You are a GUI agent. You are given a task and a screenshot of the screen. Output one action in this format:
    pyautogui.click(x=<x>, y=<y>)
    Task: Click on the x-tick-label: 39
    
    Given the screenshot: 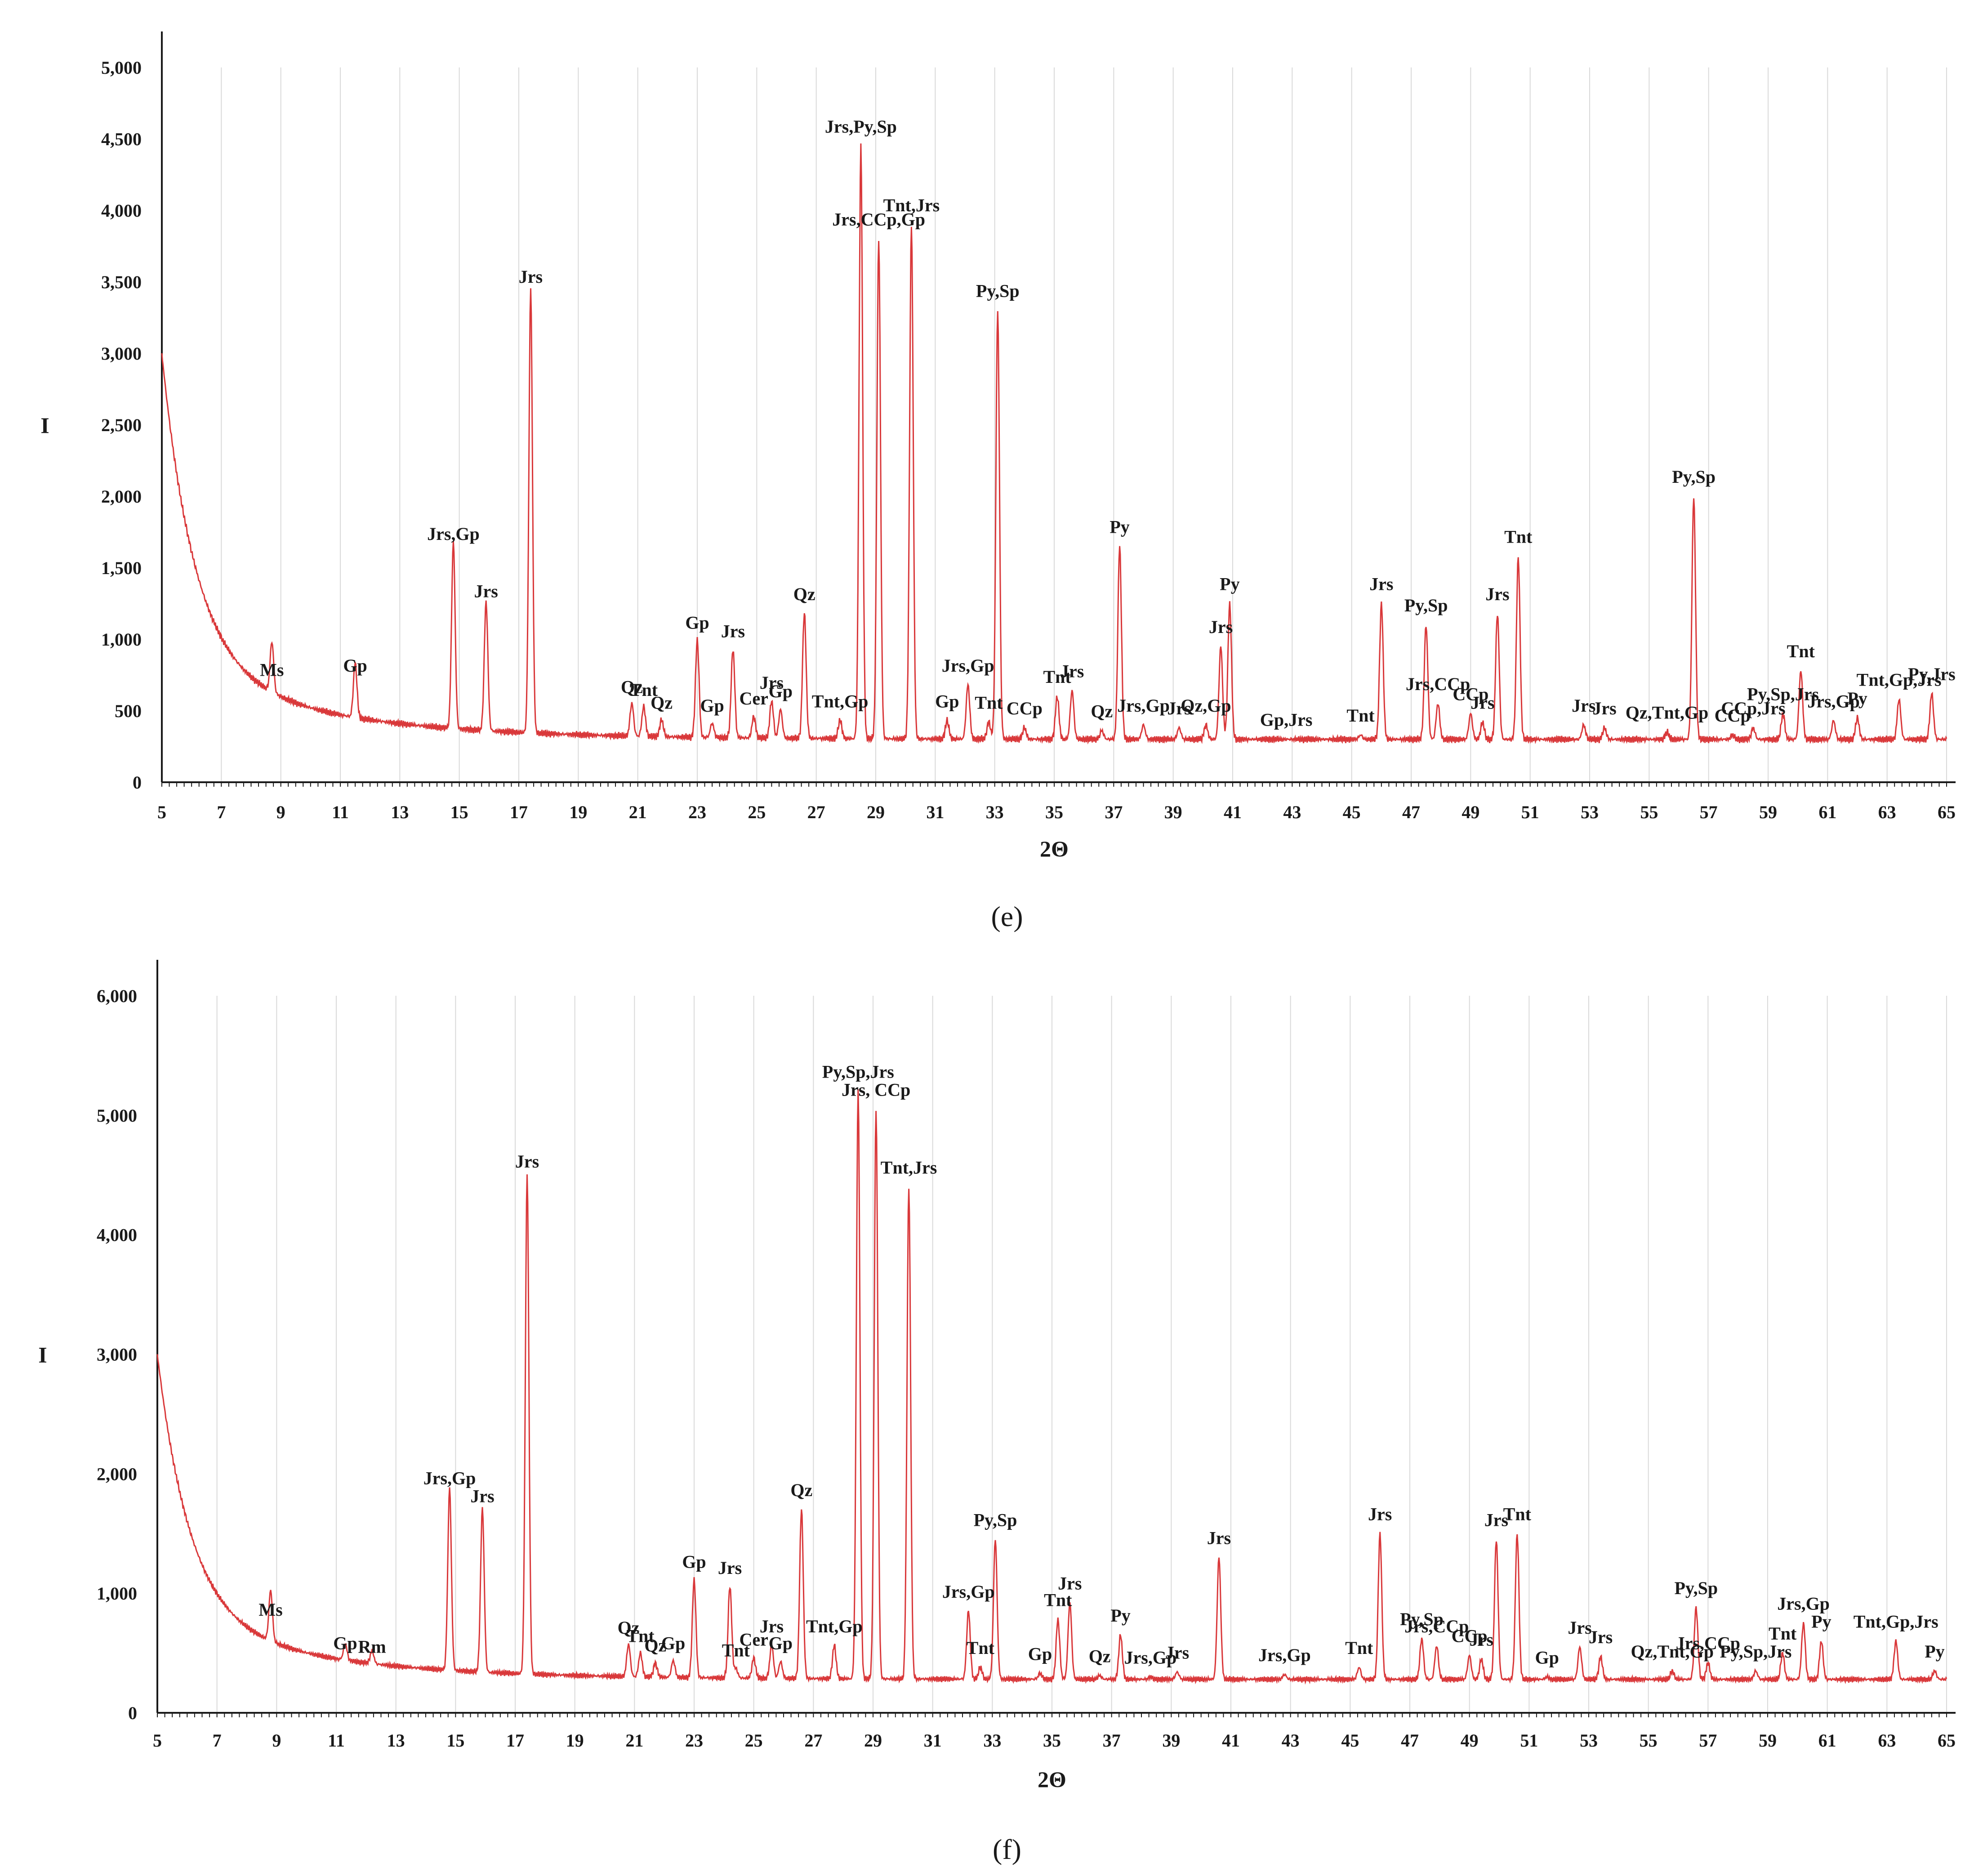 What is the action you would take?
    pyautogui.click(x=1173, y=812)
    